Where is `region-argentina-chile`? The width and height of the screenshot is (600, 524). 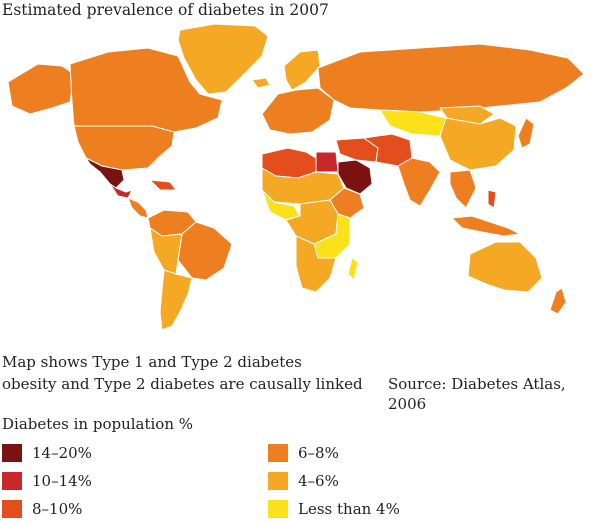
region-argentina-chile is located at coordinates (176, 300).